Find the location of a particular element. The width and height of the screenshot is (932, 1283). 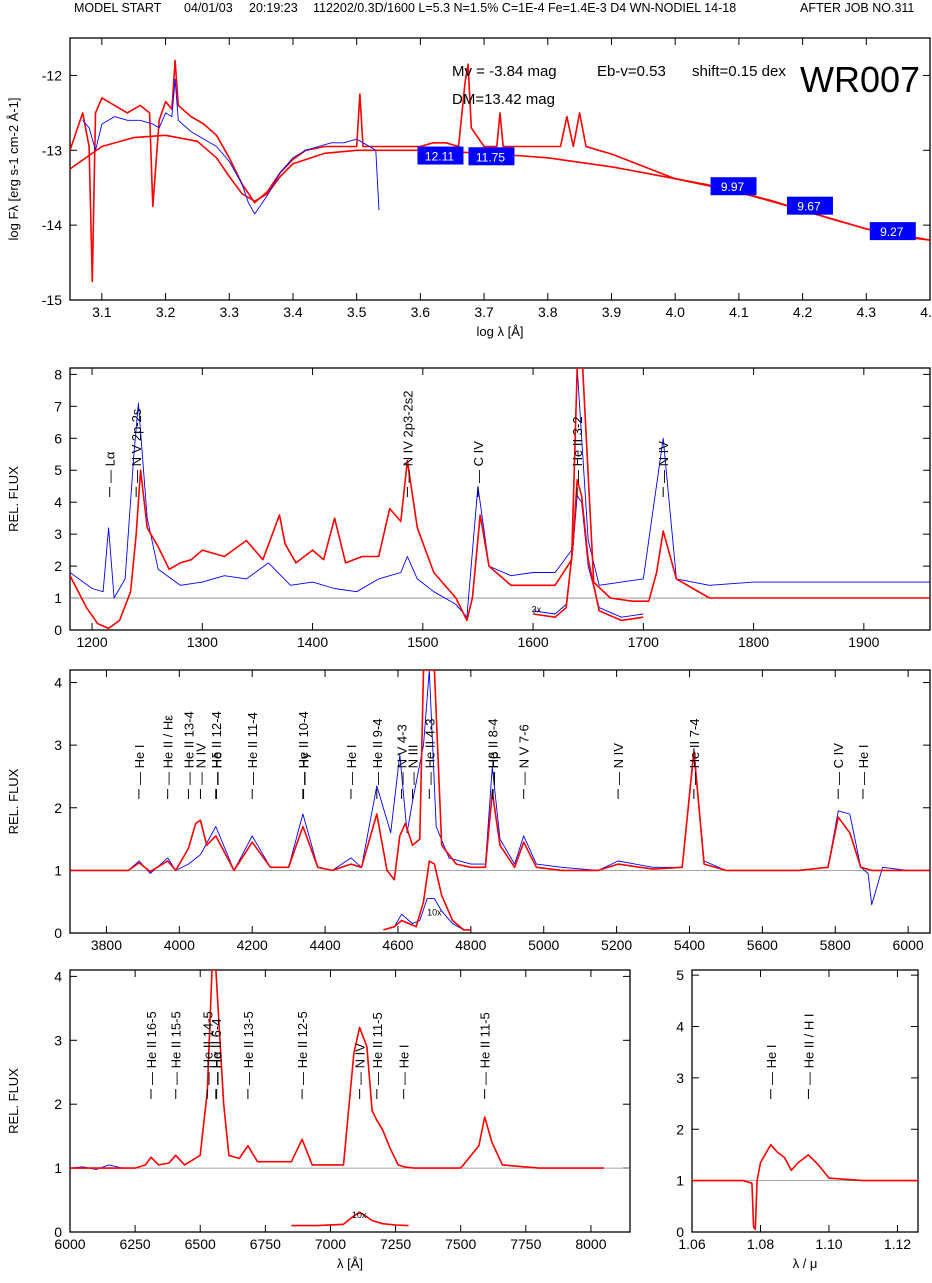

line-id-label: — He II 3-2 is located at coordinates (577, 450).